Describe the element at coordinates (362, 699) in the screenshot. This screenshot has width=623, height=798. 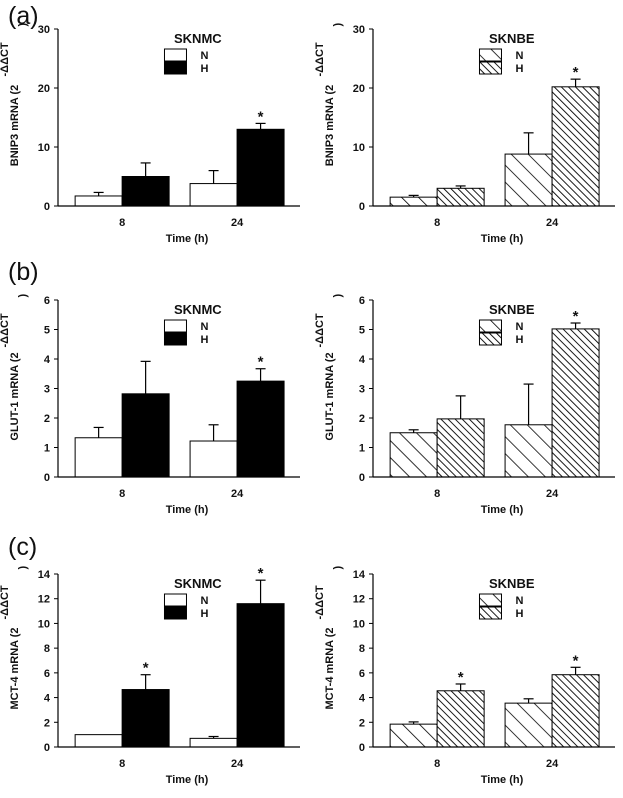
I see `chart-5-ytick-4: 4` at that location.